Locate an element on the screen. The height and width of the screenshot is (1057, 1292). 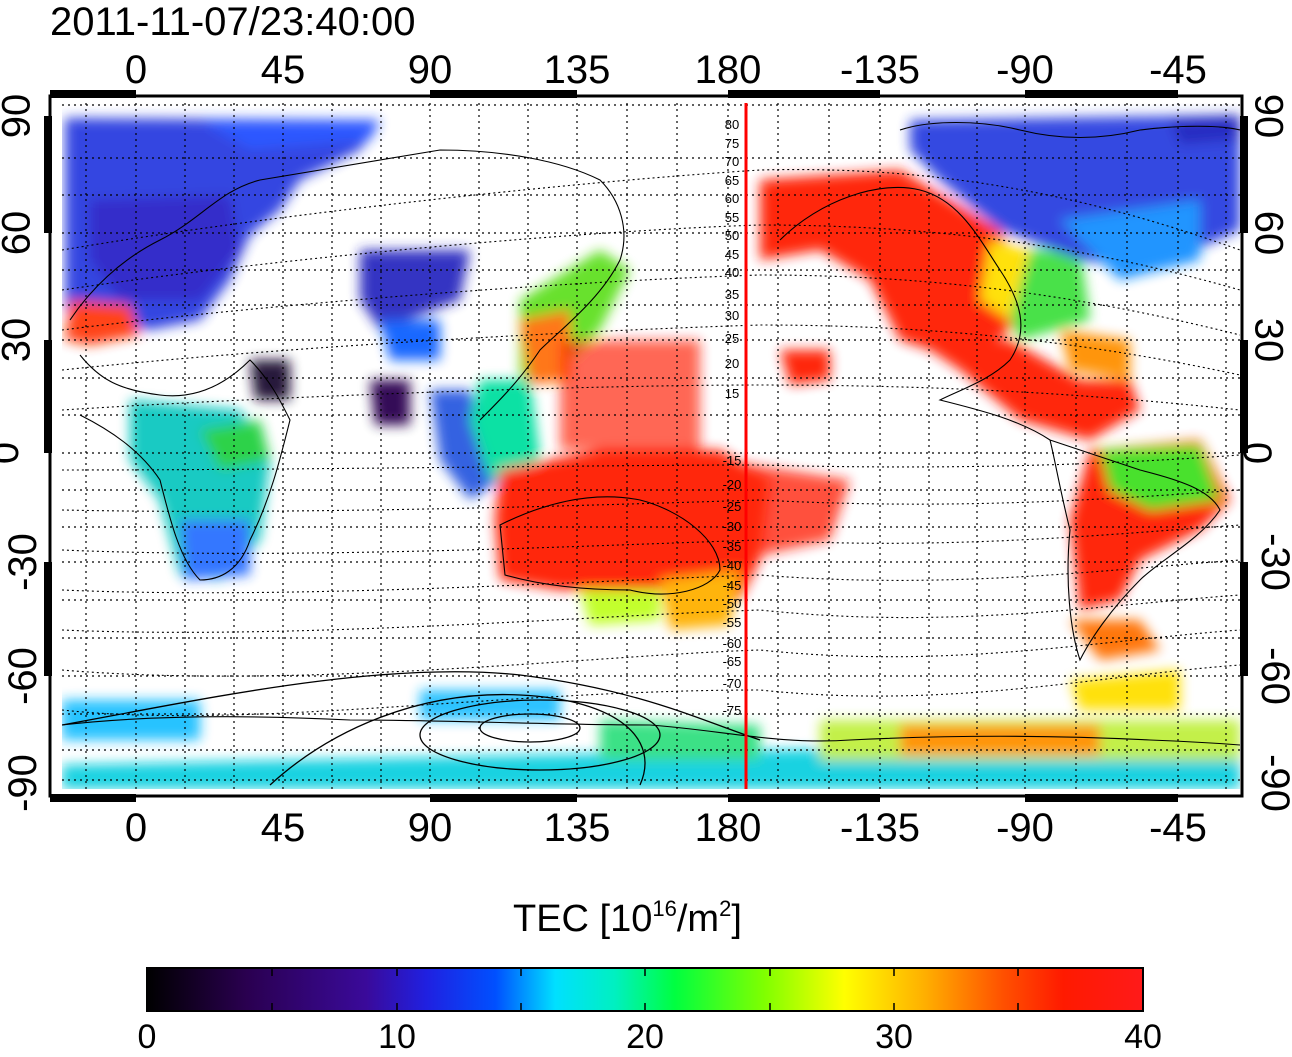
colorbar-title-suffix: ] is located at coordinates (736, 919).